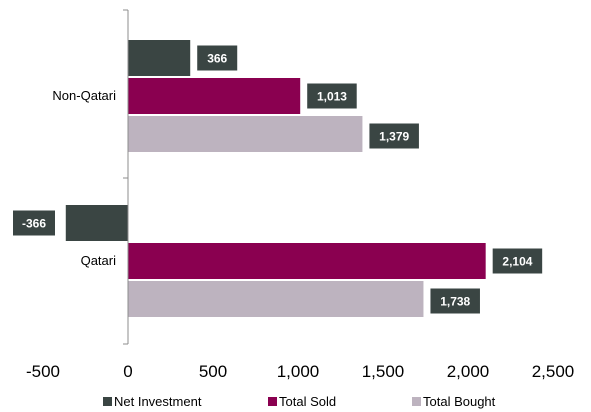 Image resolution: width=591 pixels, height=412 pixels. I want to click on data-label: 1,379, so click(394, 137).